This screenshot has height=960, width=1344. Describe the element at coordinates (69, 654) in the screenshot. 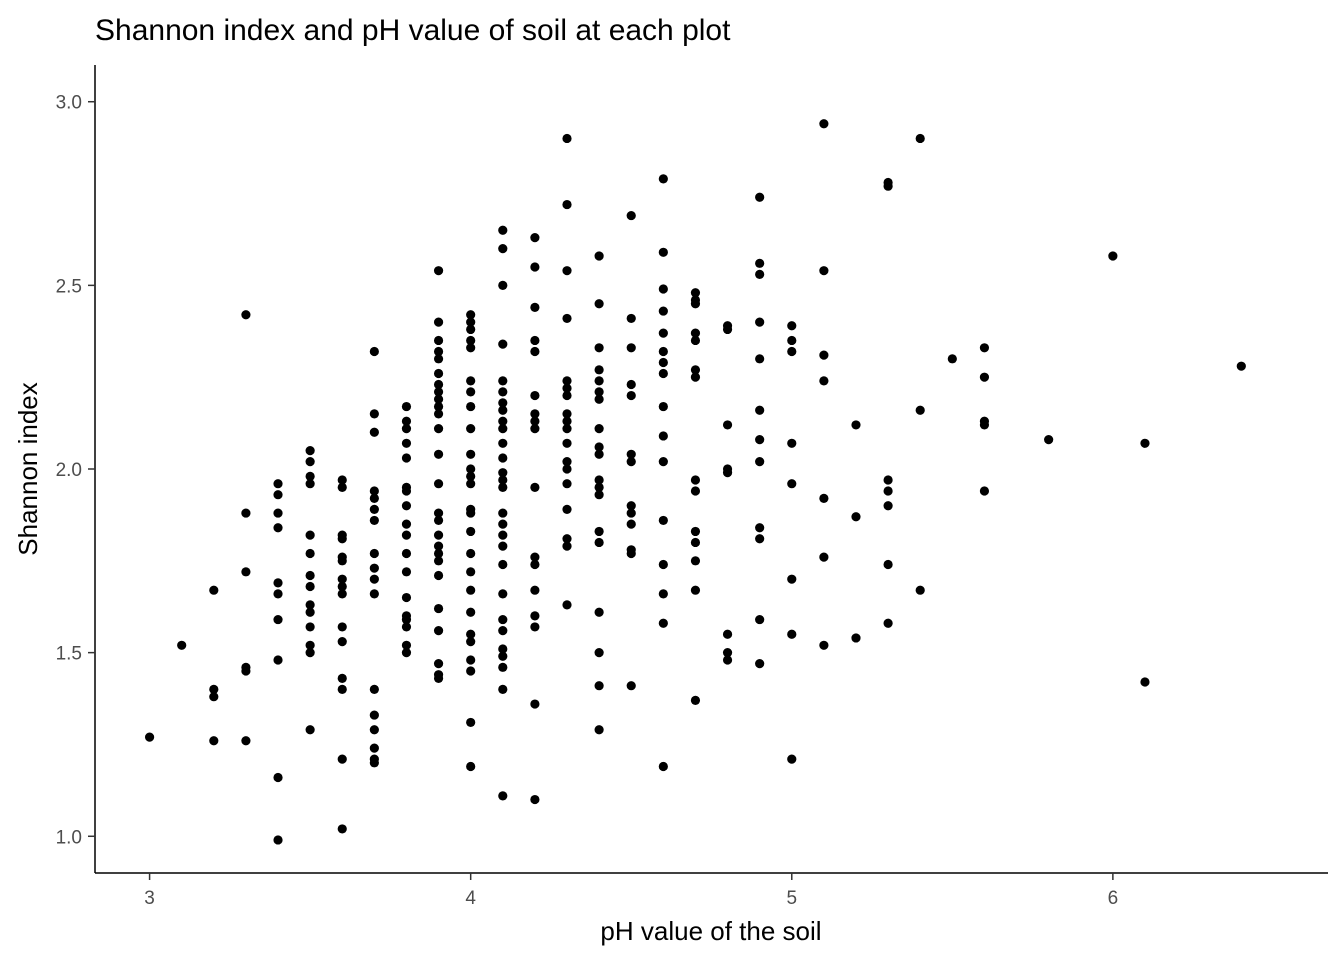

I see `y-tick-label: 1.5` at that location.